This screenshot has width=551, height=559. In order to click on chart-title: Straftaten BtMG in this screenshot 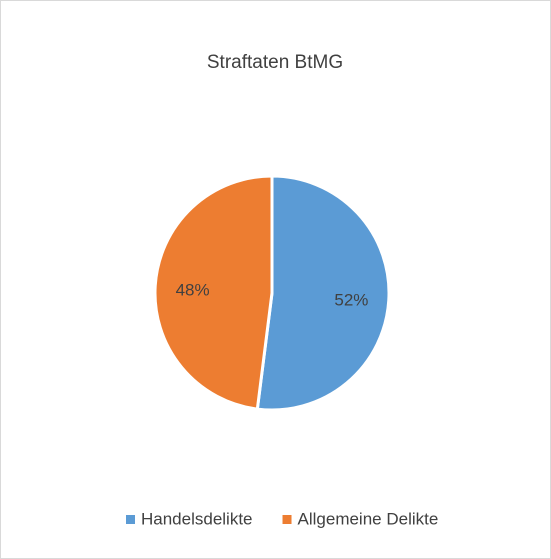, I will do `click(275, 62)`.